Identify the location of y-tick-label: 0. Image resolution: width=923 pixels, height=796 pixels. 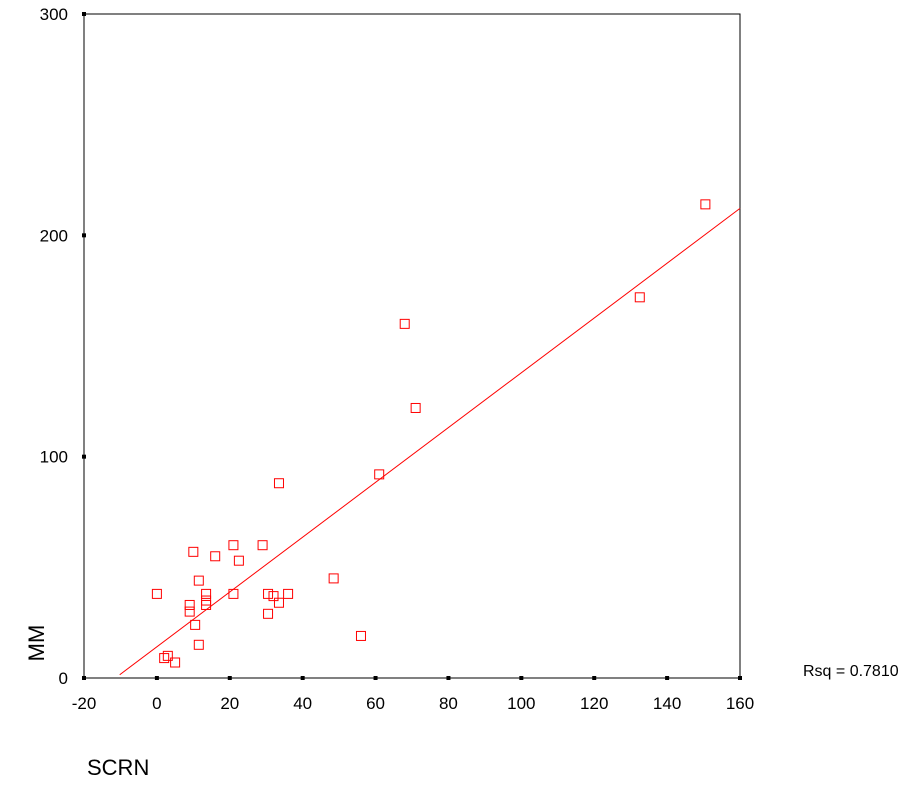
(63, 678).